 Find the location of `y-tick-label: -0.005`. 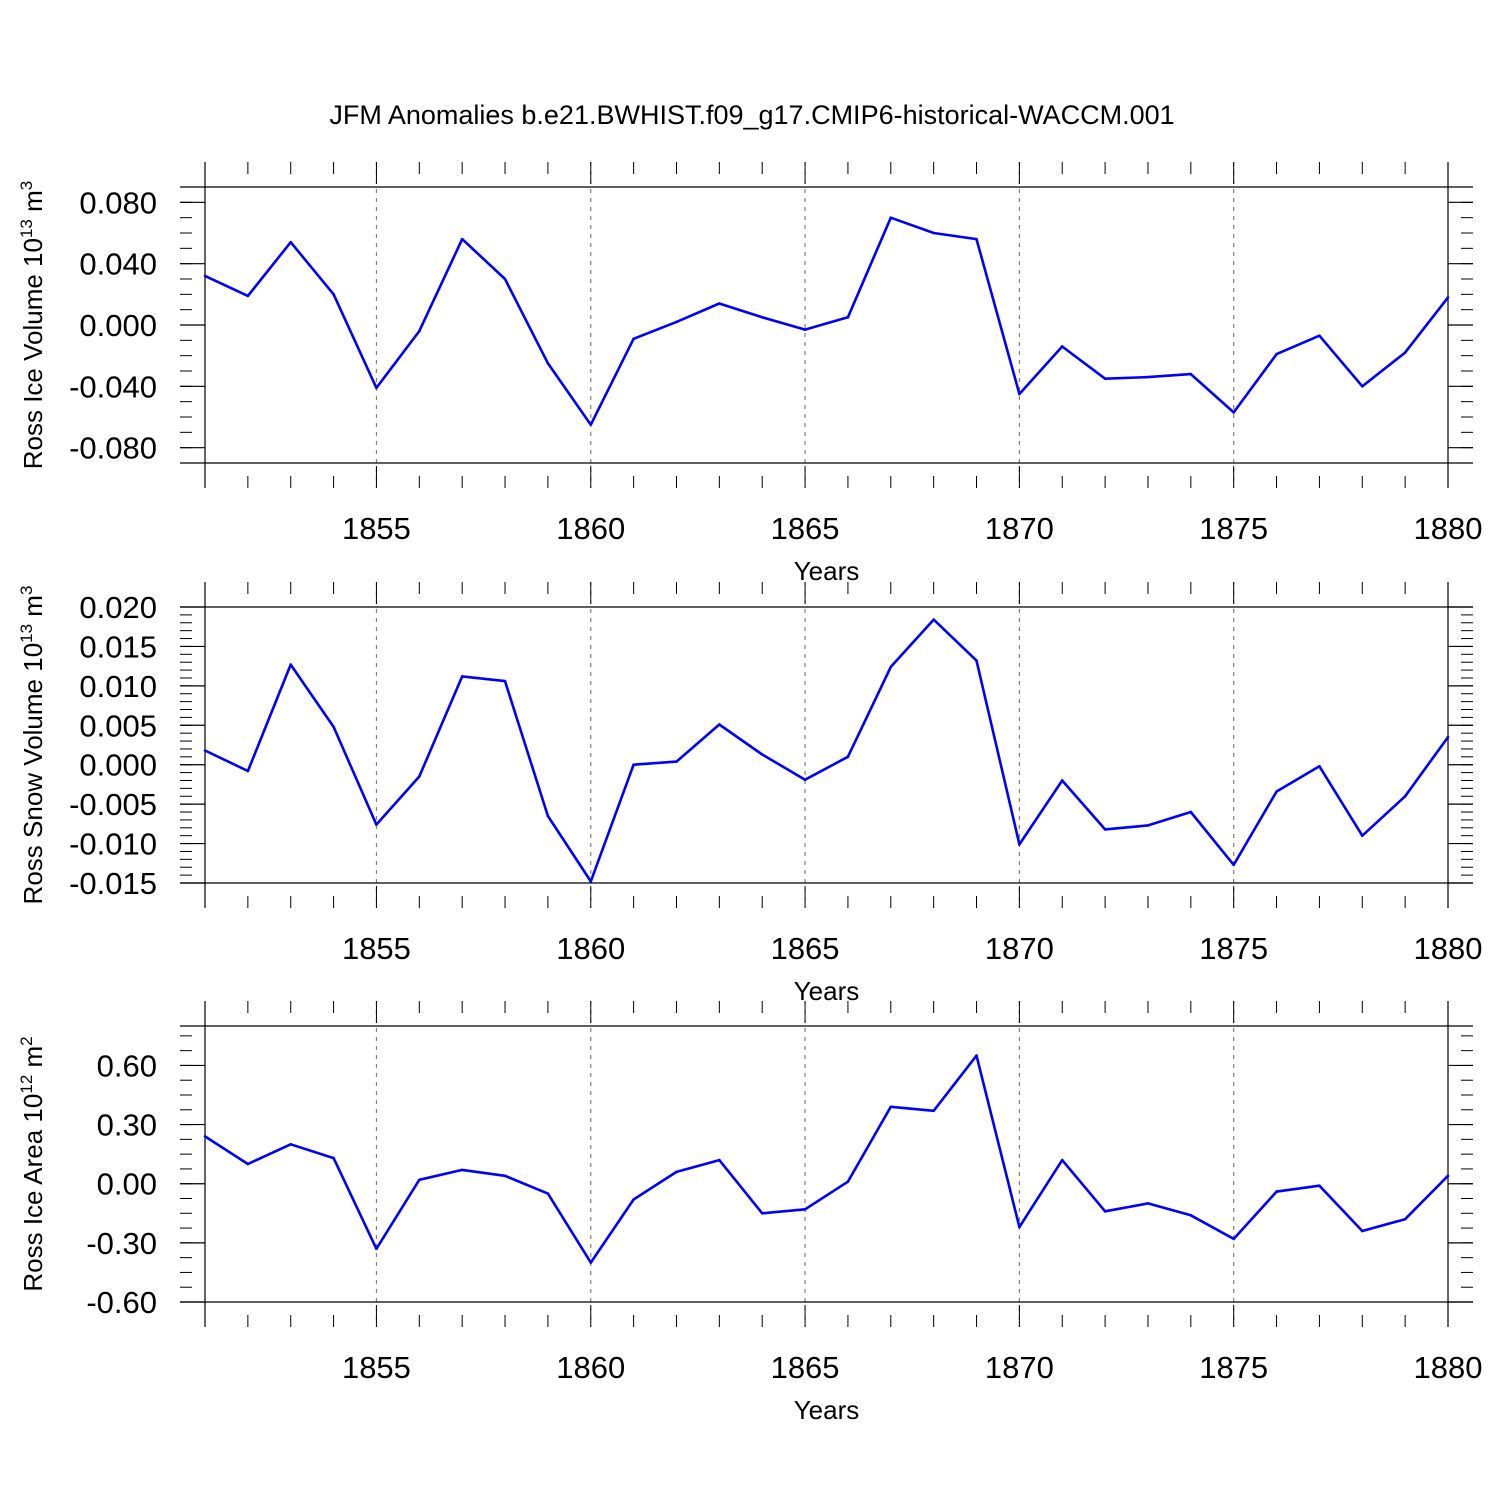

y-tick-label: -0.005 is located at coordinates (113, 804).